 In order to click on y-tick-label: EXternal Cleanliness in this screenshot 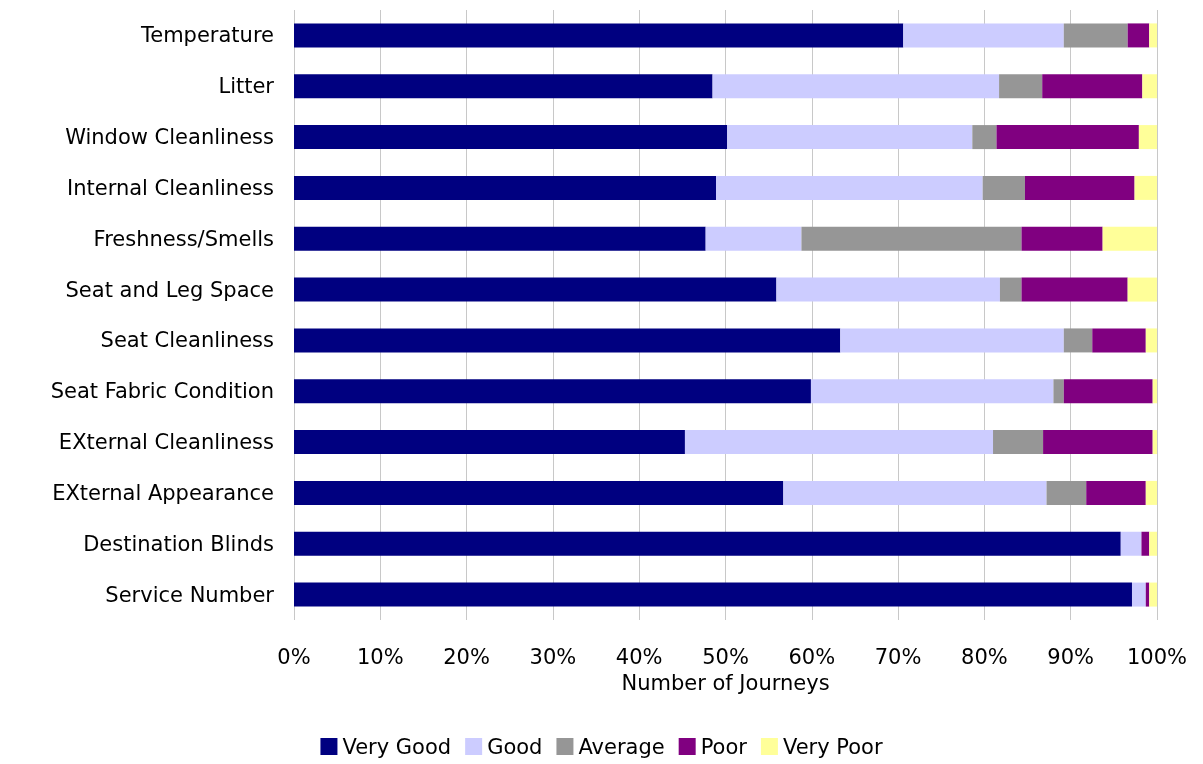, I will do `click(166, 442)`.